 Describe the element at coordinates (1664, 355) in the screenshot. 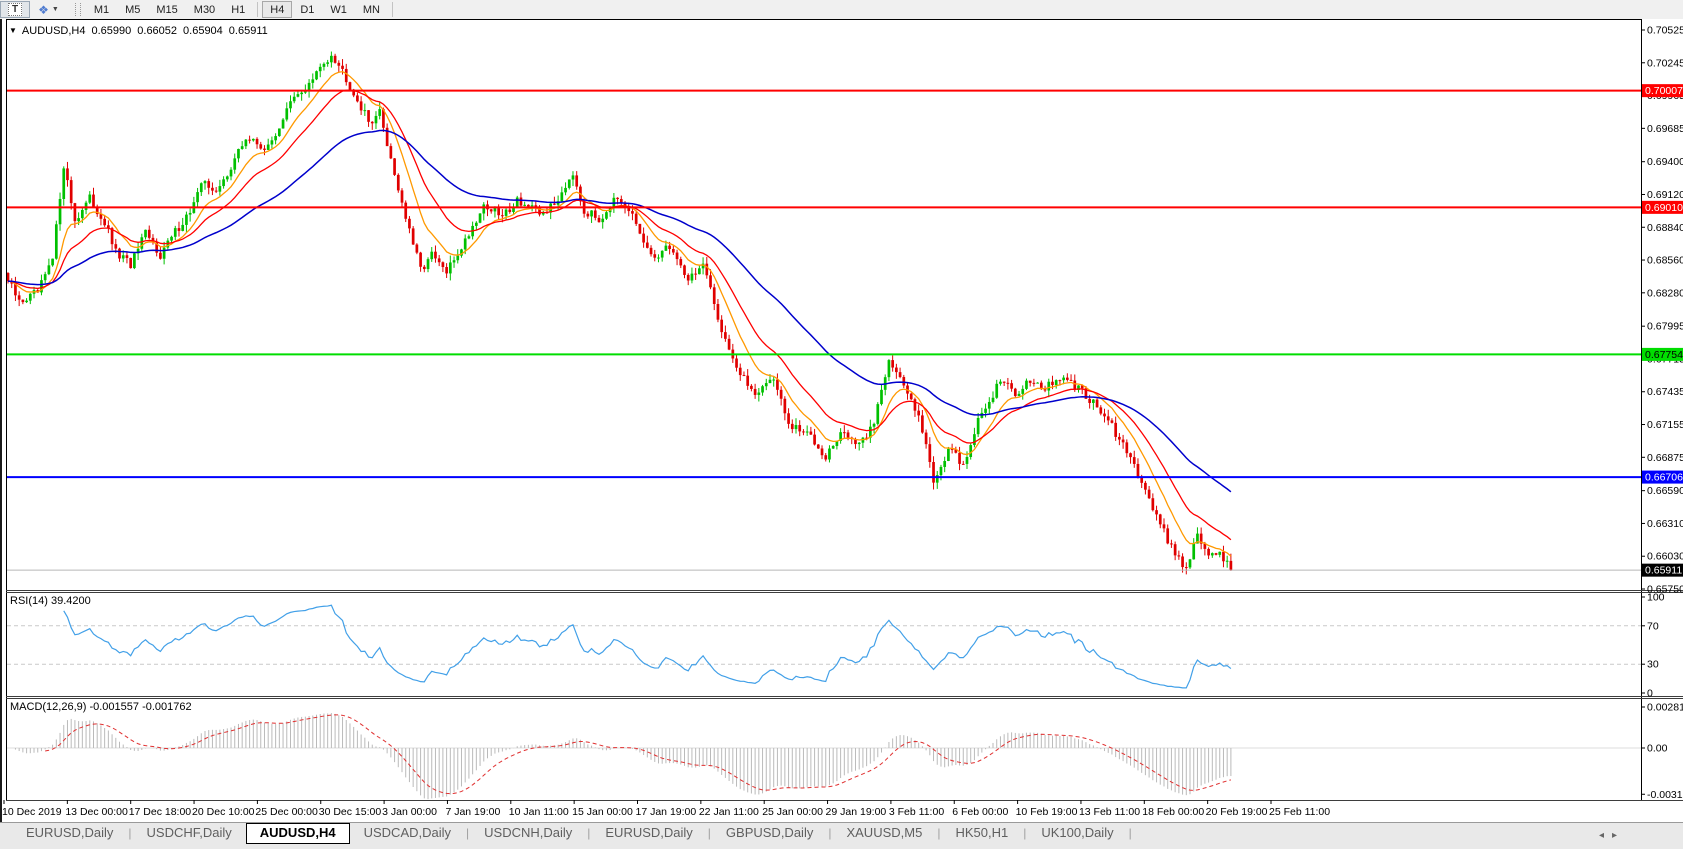

I see `svg-text: 0.67754` at that location.